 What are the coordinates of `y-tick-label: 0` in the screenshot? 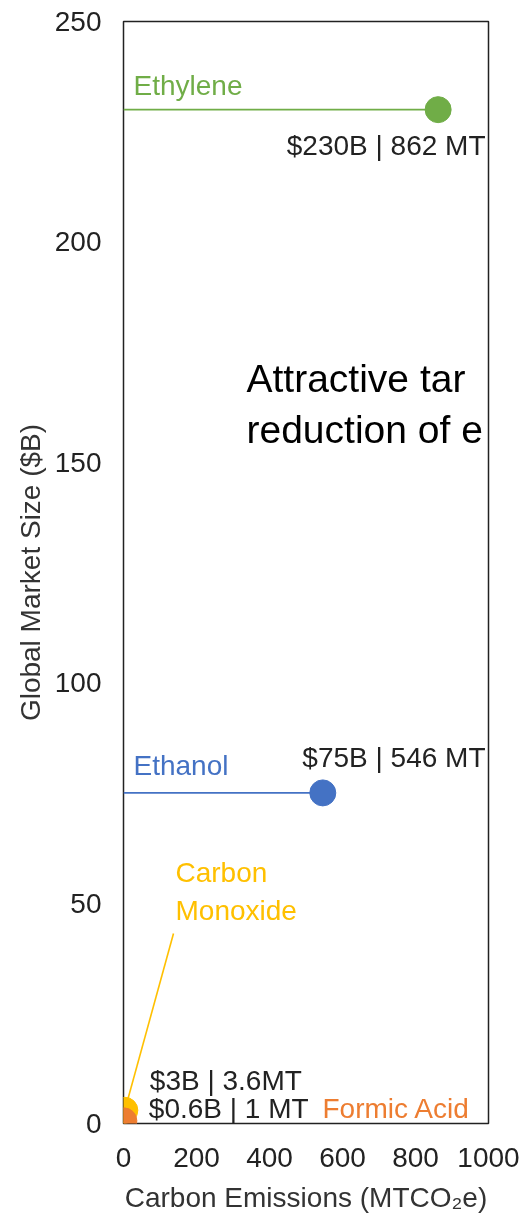 It's located at (93, 1123).